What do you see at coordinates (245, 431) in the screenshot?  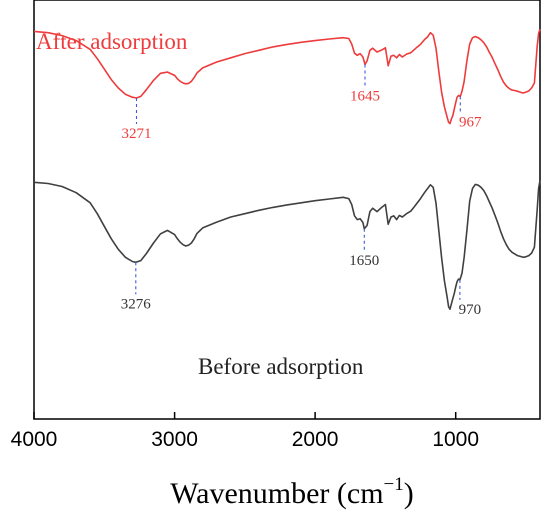 I see `x-tick-layer: 4000 3000 2000 1000` at bounding box center [245, 431].